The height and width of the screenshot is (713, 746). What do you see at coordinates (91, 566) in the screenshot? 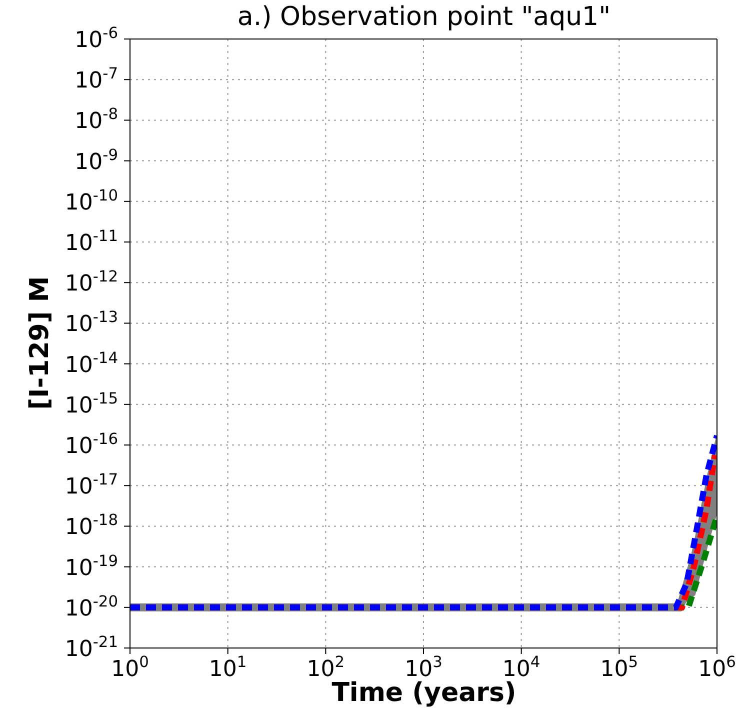
I see `y-tick-label: 10$^{-19}$` at bounding box center [91, 566].